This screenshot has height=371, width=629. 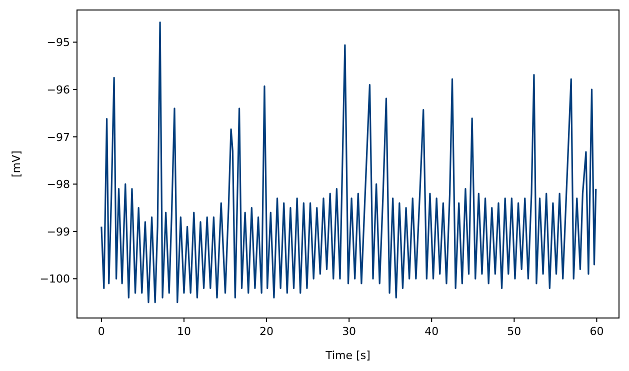 I want to click on y-tick-label: −95, so click(x=58, y=43).